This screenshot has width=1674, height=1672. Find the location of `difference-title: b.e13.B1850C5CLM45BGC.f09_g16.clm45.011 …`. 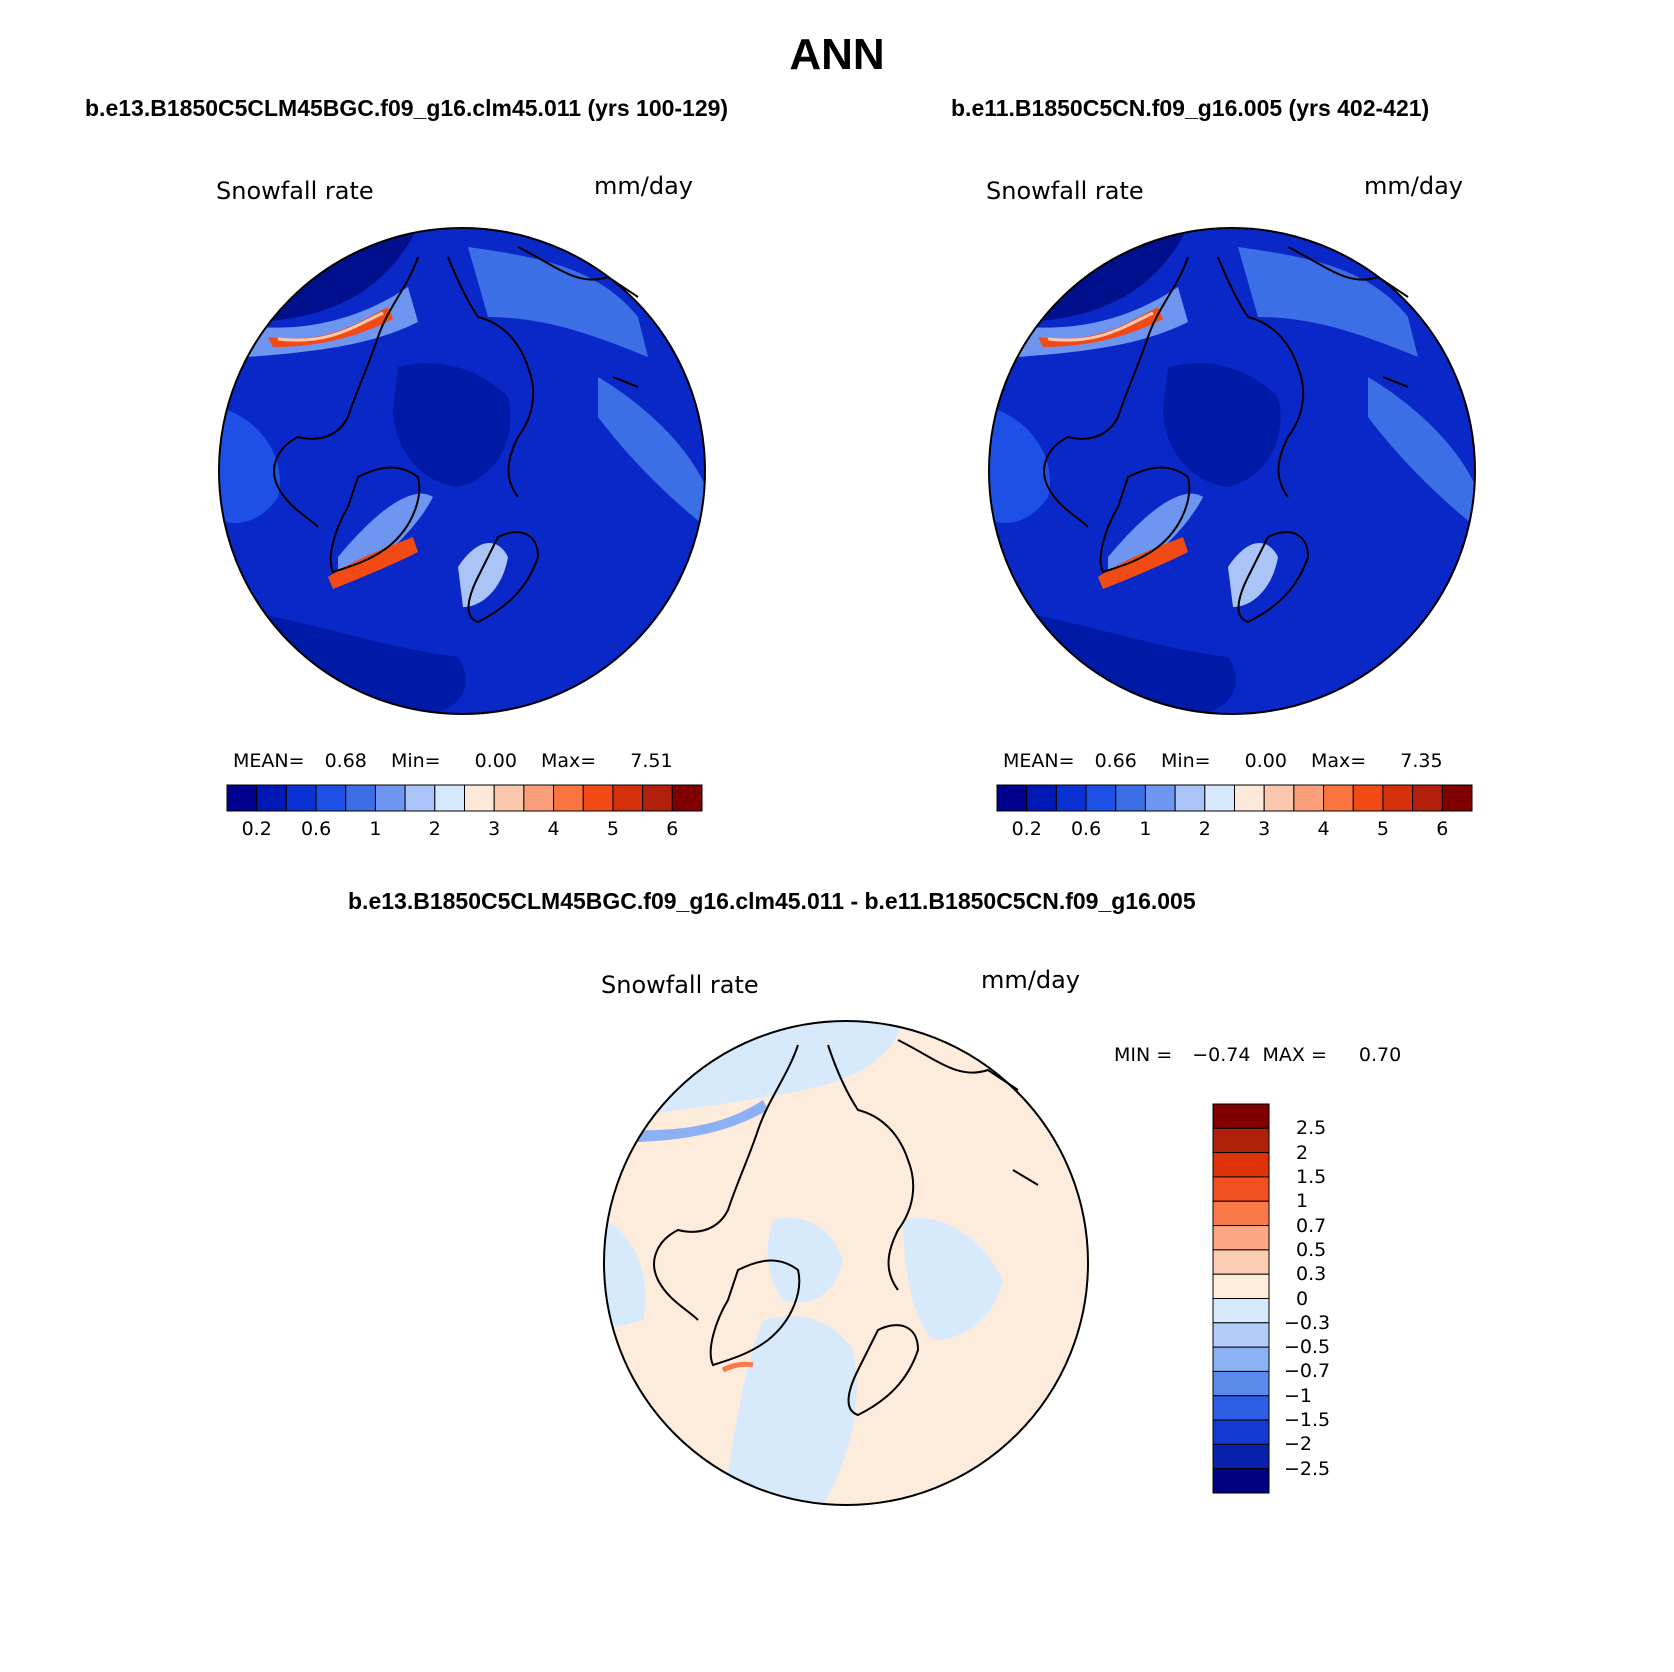

difference-title: b.e13.B1850C5CLM45BGC.f09_g16.clm45.011 … is located at coordinates (772, 901).